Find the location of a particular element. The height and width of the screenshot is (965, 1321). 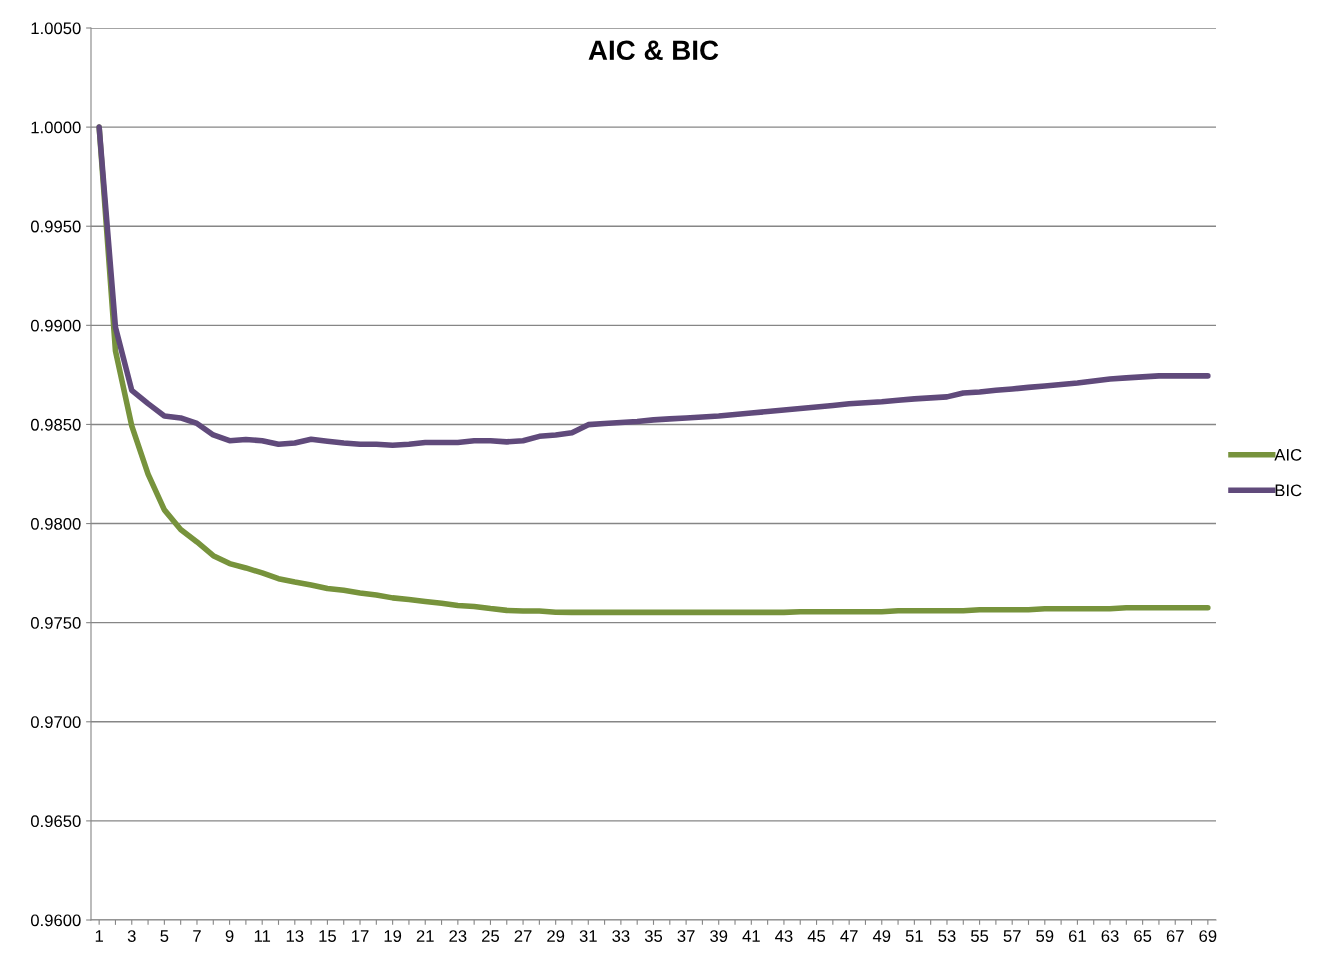

x-tick-label: 29 is located at coordinates (556, 936).